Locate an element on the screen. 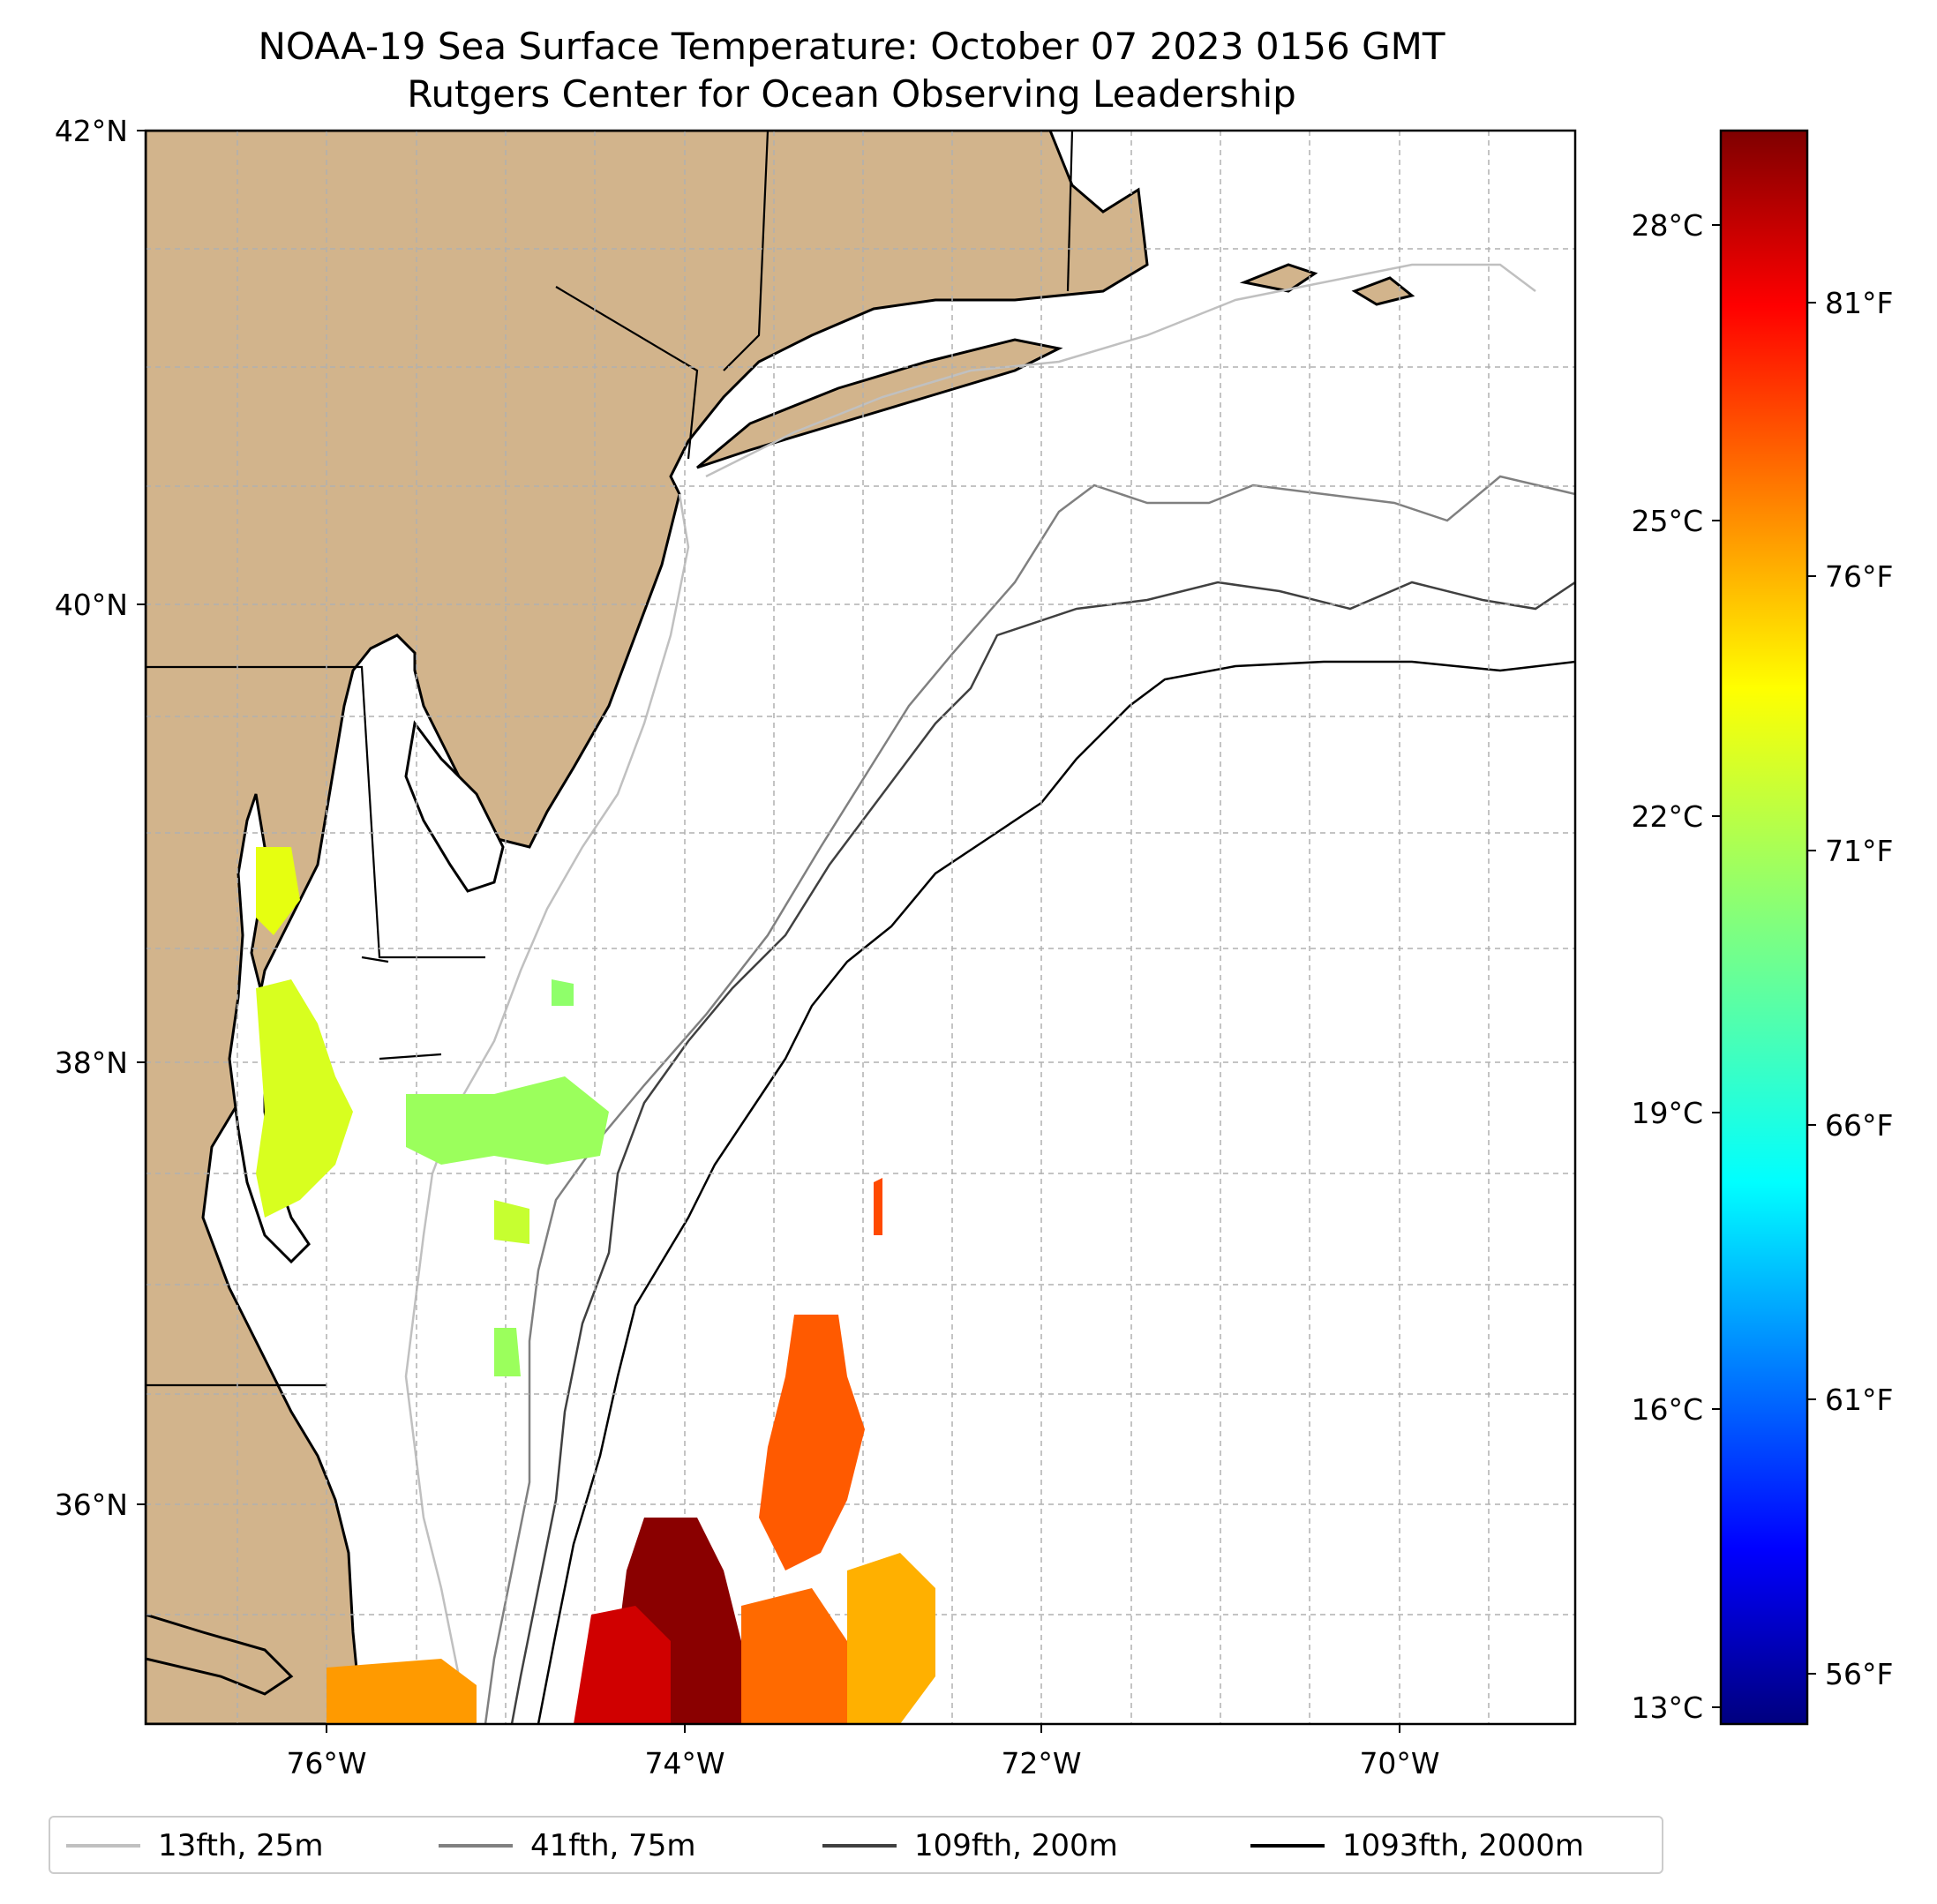 This screenshot has width=1937, height=1904. legend-item-2000m: 1093fth, 2000m is located at coordinates (1417, 1845).